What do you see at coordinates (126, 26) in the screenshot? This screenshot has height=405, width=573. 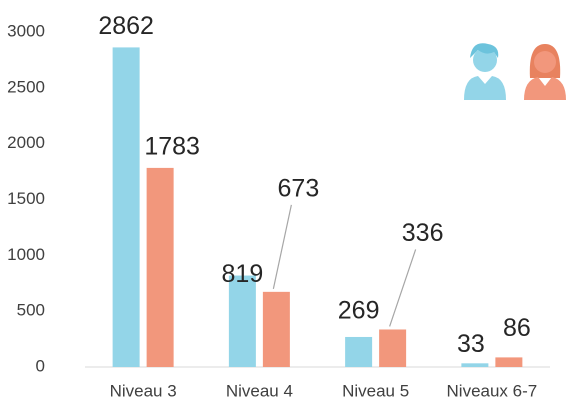 I see `value-label: 2862` at bounding box center [126, 26].